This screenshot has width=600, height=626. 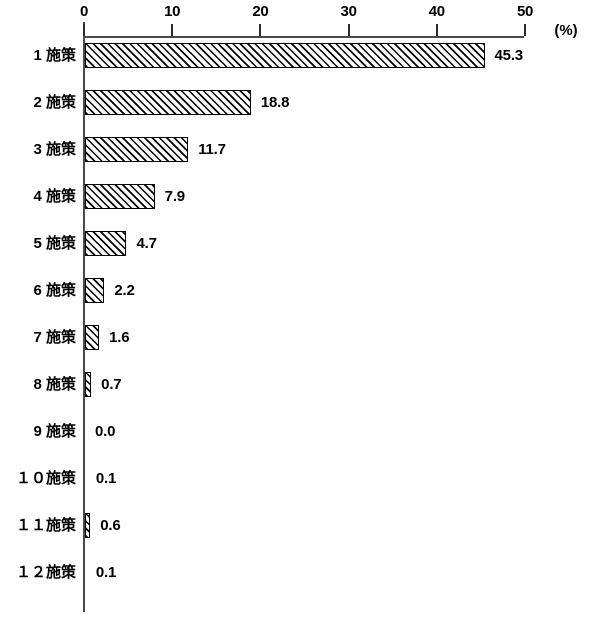 I want to click on x-axis-tick-label: 30, so click(x=348, y=11).